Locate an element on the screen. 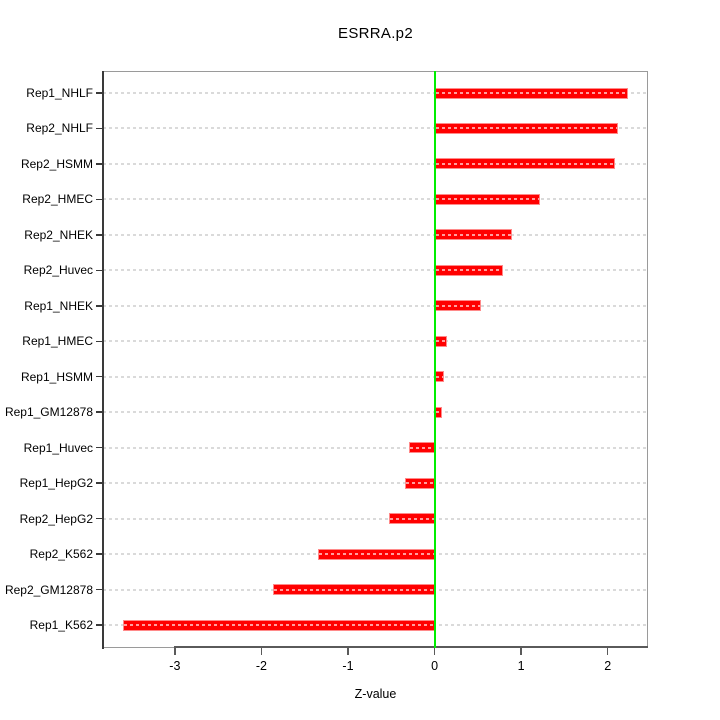  y-axis-label: Rep2_NHEK is located at coordinates (58, 234).